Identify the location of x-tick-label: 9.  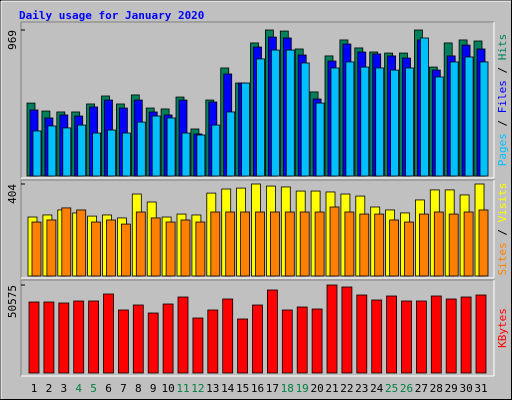
(153, 388).